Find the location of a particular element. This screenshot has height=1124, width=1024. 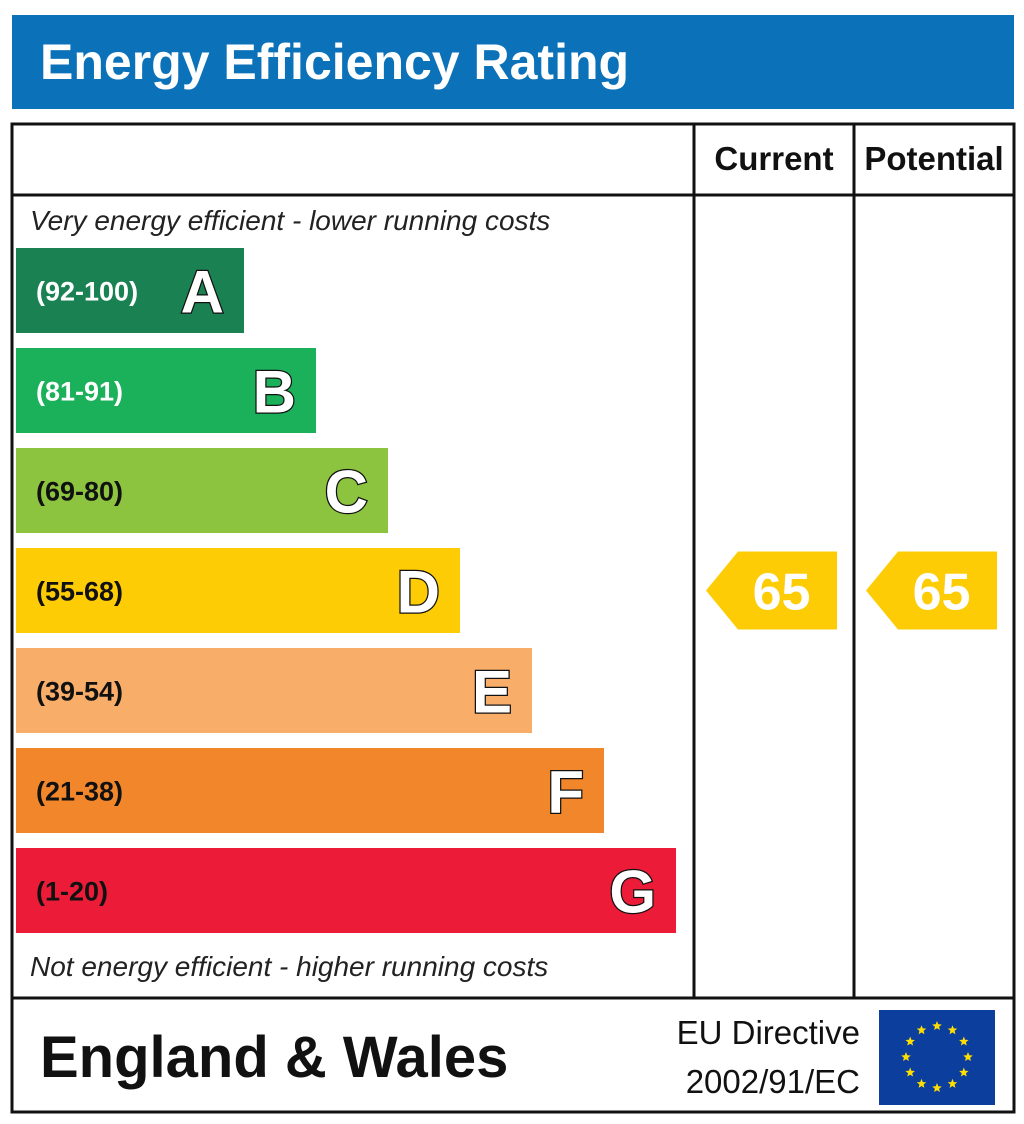

band-range-label: (69-80) is located at coordinates (79, 492).